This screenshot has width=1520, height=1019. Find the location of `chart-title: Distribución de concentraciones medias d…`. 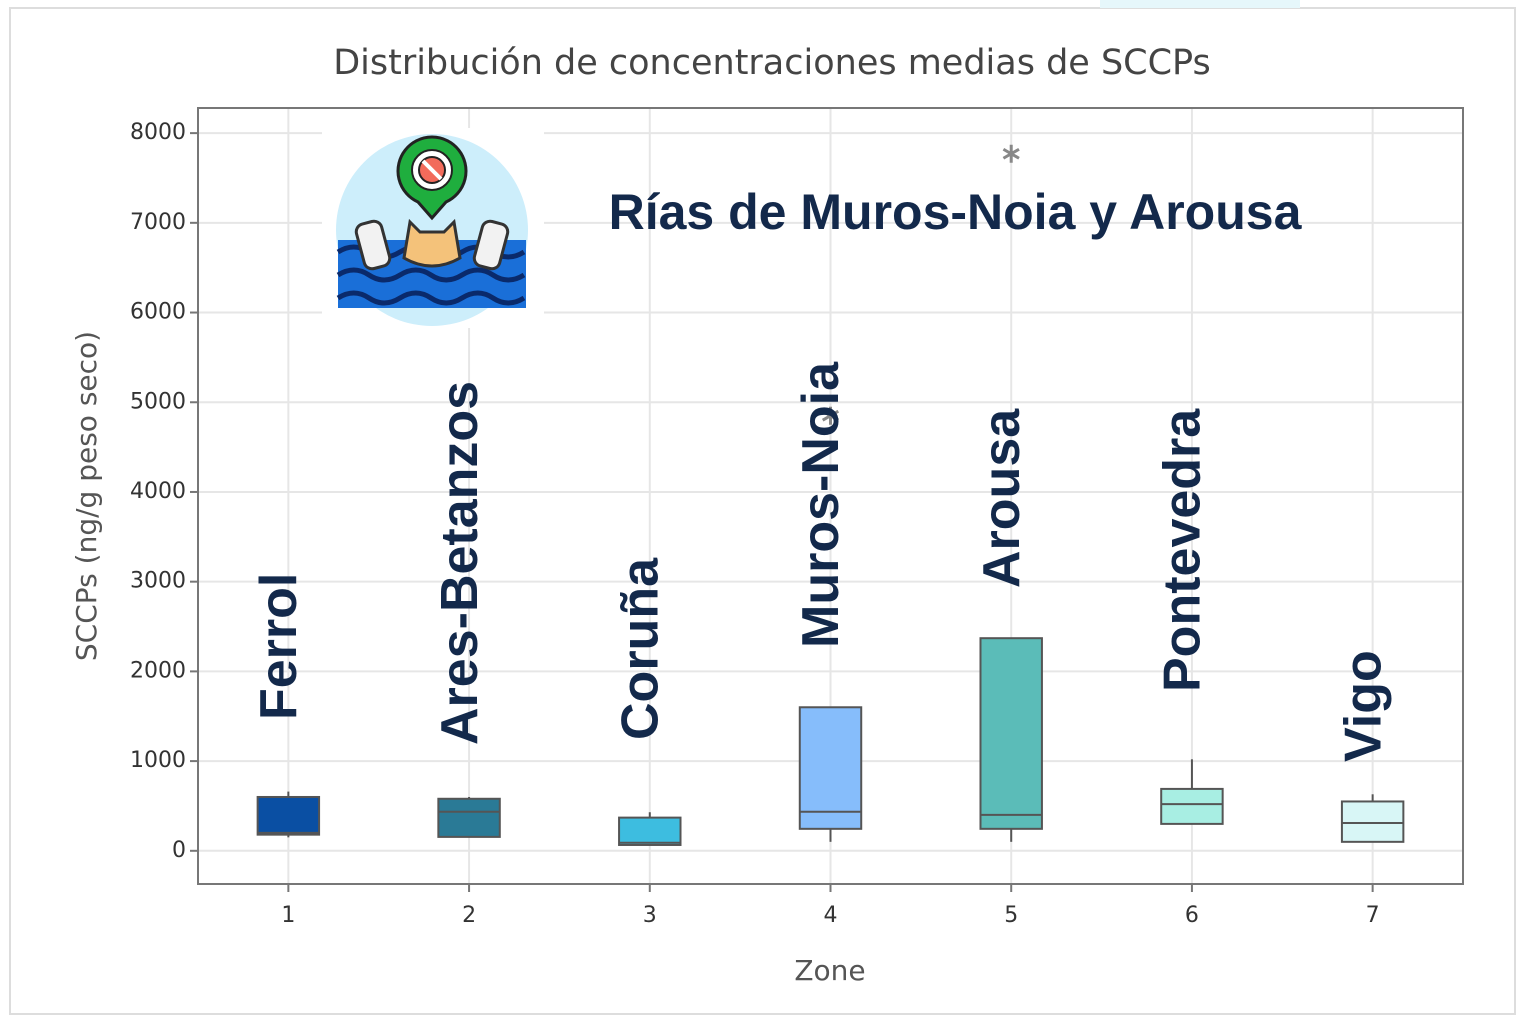

chart-title: Distribución de concentraciones medias d… is located at coordinates (772, 63).